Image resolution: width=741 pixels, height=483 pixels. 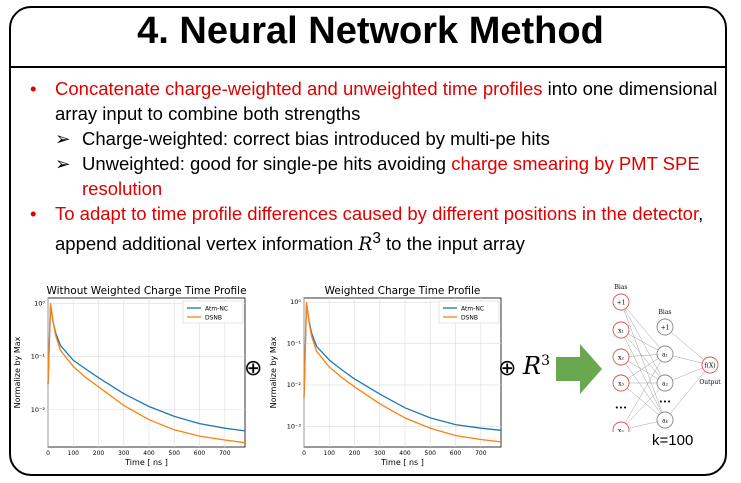 What do you see at coordinates (579, 369) in the screenshot?
I see `green-arrow-icon` at bounding box center [579, 369].